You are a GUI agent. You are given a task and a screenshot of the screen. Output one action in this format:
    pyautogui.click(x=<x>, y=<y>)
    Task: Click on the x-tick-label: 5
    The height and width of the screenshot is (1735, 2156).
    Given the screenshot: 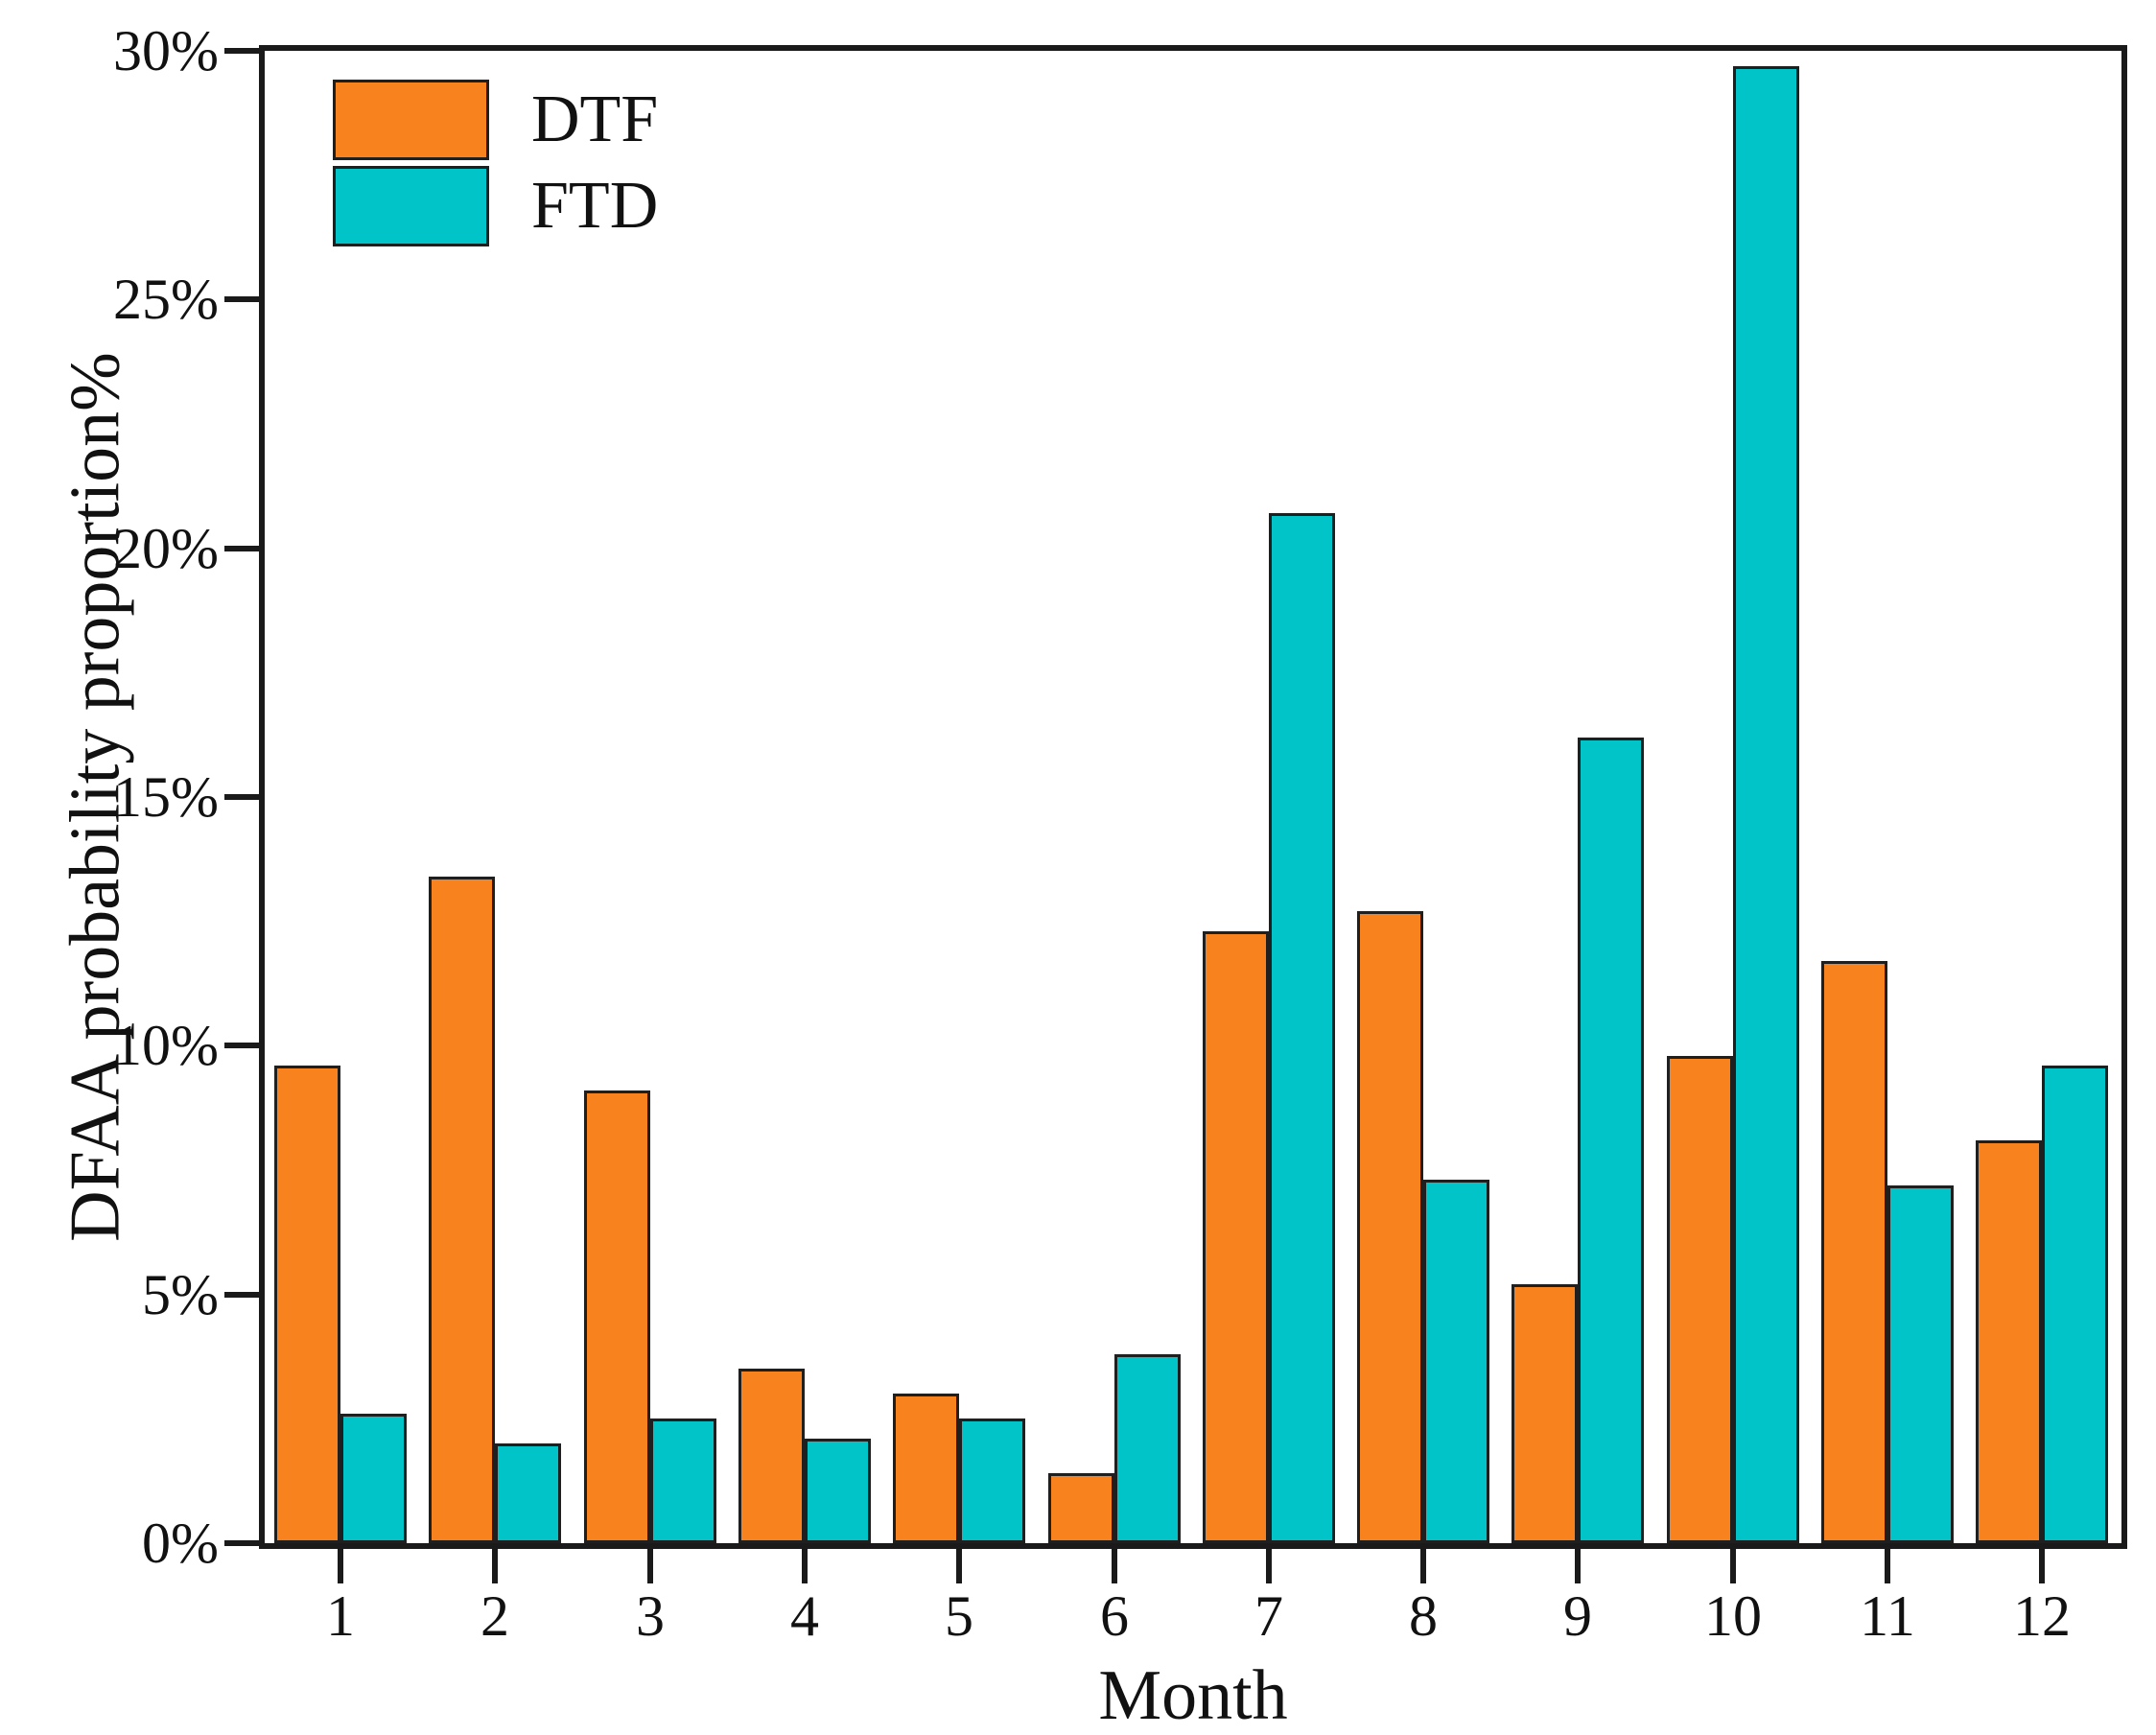 What is the action you would take?
    pyautogui.click(x=959, y=1616)
    